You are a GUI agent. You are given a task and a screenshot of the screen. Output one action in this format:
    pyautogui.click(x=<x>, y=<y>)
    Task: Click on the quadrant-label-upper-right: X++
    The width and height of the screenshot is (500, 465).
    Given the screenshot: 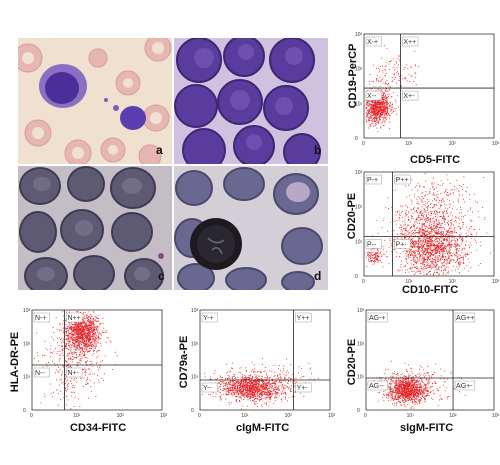 What is the action you would take?
    pyautogui.click(x=409, y=42)
    